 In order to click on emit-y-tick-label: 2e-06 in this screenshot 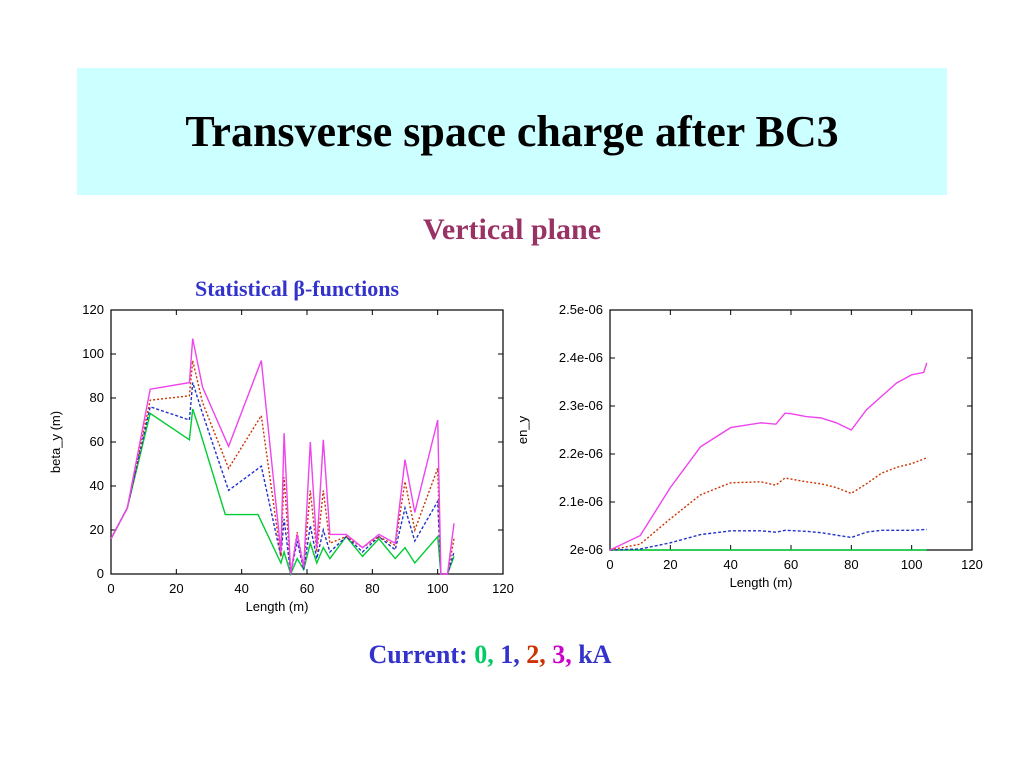, I will do `click(586, 549)`.